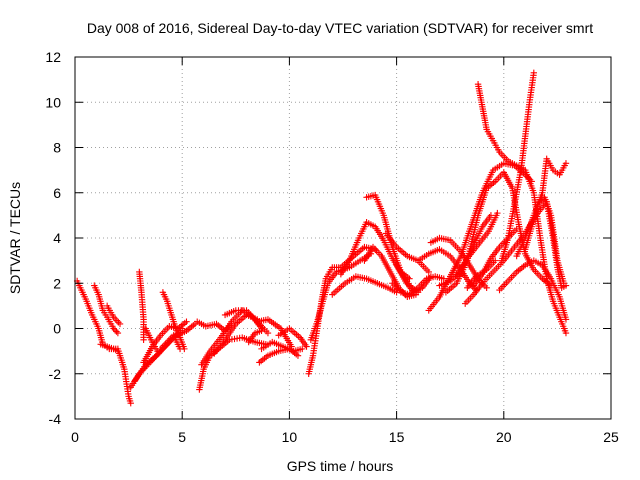  What do you see at coordinates (182, 437) in the screenshot?
I see `x-tick-label: 5` at bounding box center [182, 437].